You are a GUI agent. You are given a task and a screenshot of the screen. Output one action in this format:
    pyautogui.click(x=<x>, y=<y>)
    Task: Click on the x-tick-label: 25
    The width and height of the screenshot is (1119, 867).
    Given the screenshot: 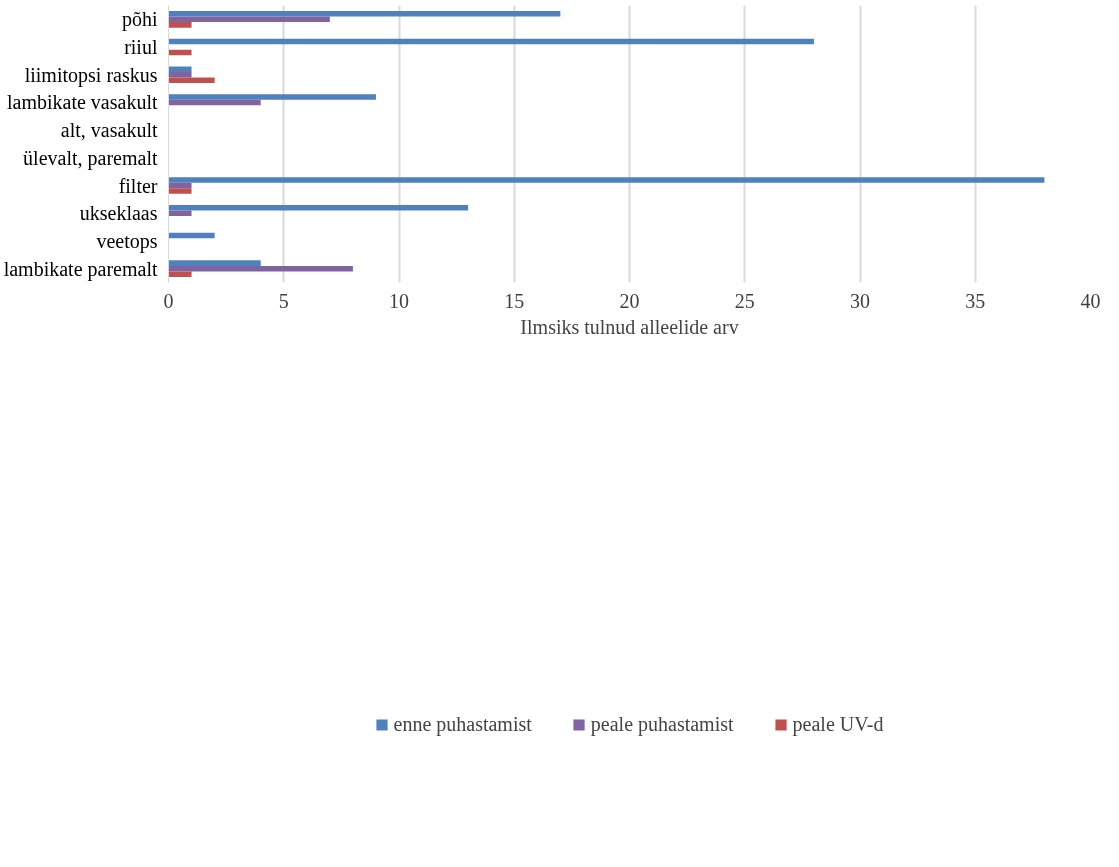 What is the action you would take?
    pyautogui.click(x=744, y=300)
    